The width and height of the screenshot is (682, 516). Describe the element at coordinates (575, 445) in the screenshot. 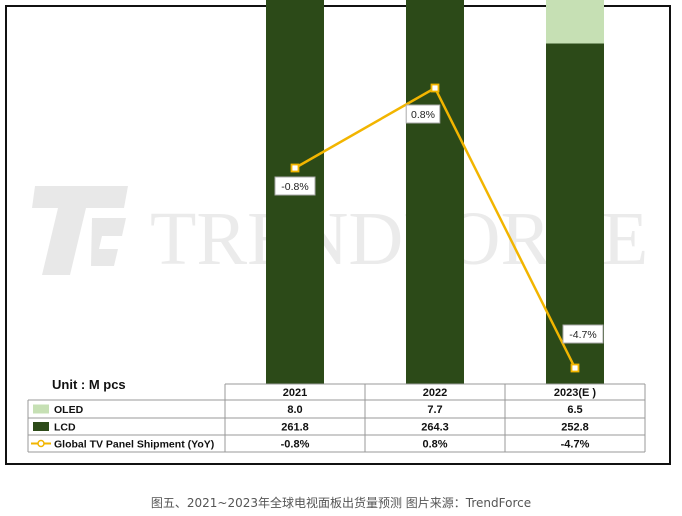

I see `table-cell-3-3: -4.7%` at that location.